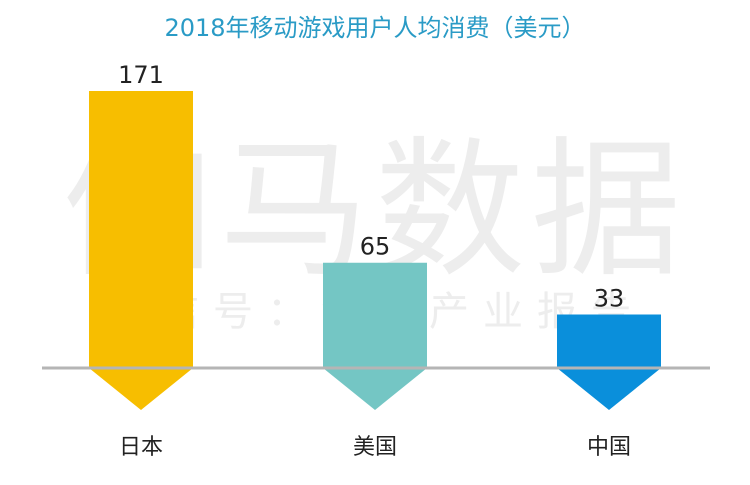 The width and height of the screenshot is (750, 485). I want to click on category-label-3: 中国, so click(609, 447).